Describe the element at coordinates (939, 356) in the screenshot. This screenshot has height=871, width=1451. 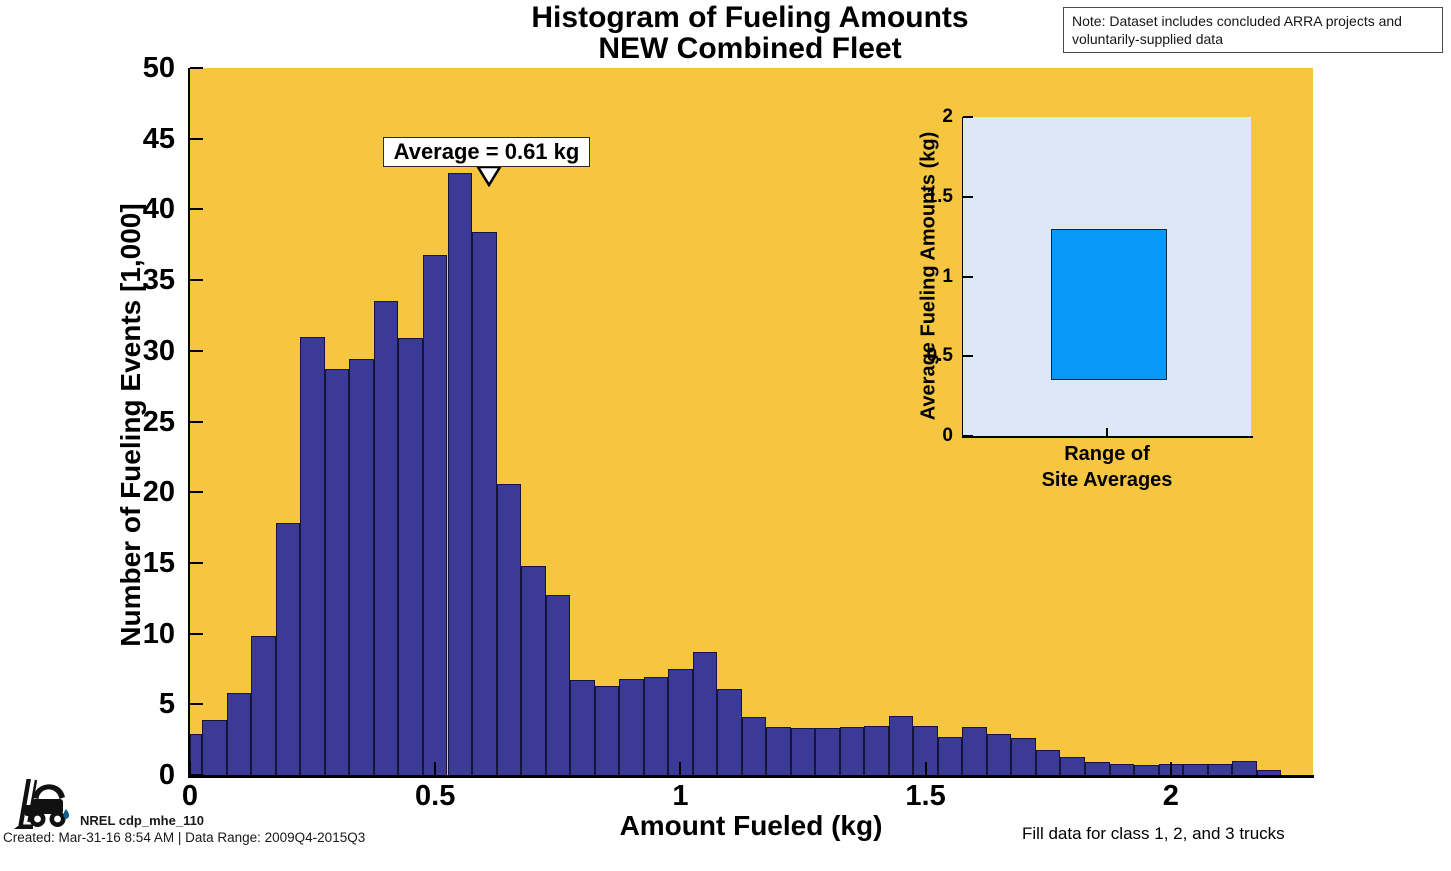
I see `inset-y-tick-label: 0.5` at that location.